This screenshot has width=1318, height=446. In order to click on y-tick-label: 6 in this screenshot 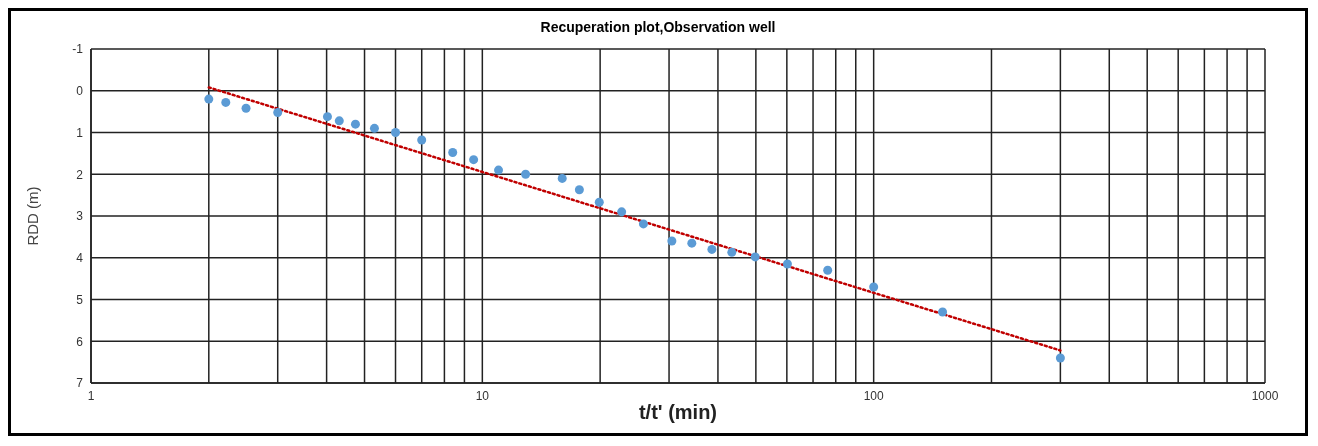, I will do `click(80, 341)`.